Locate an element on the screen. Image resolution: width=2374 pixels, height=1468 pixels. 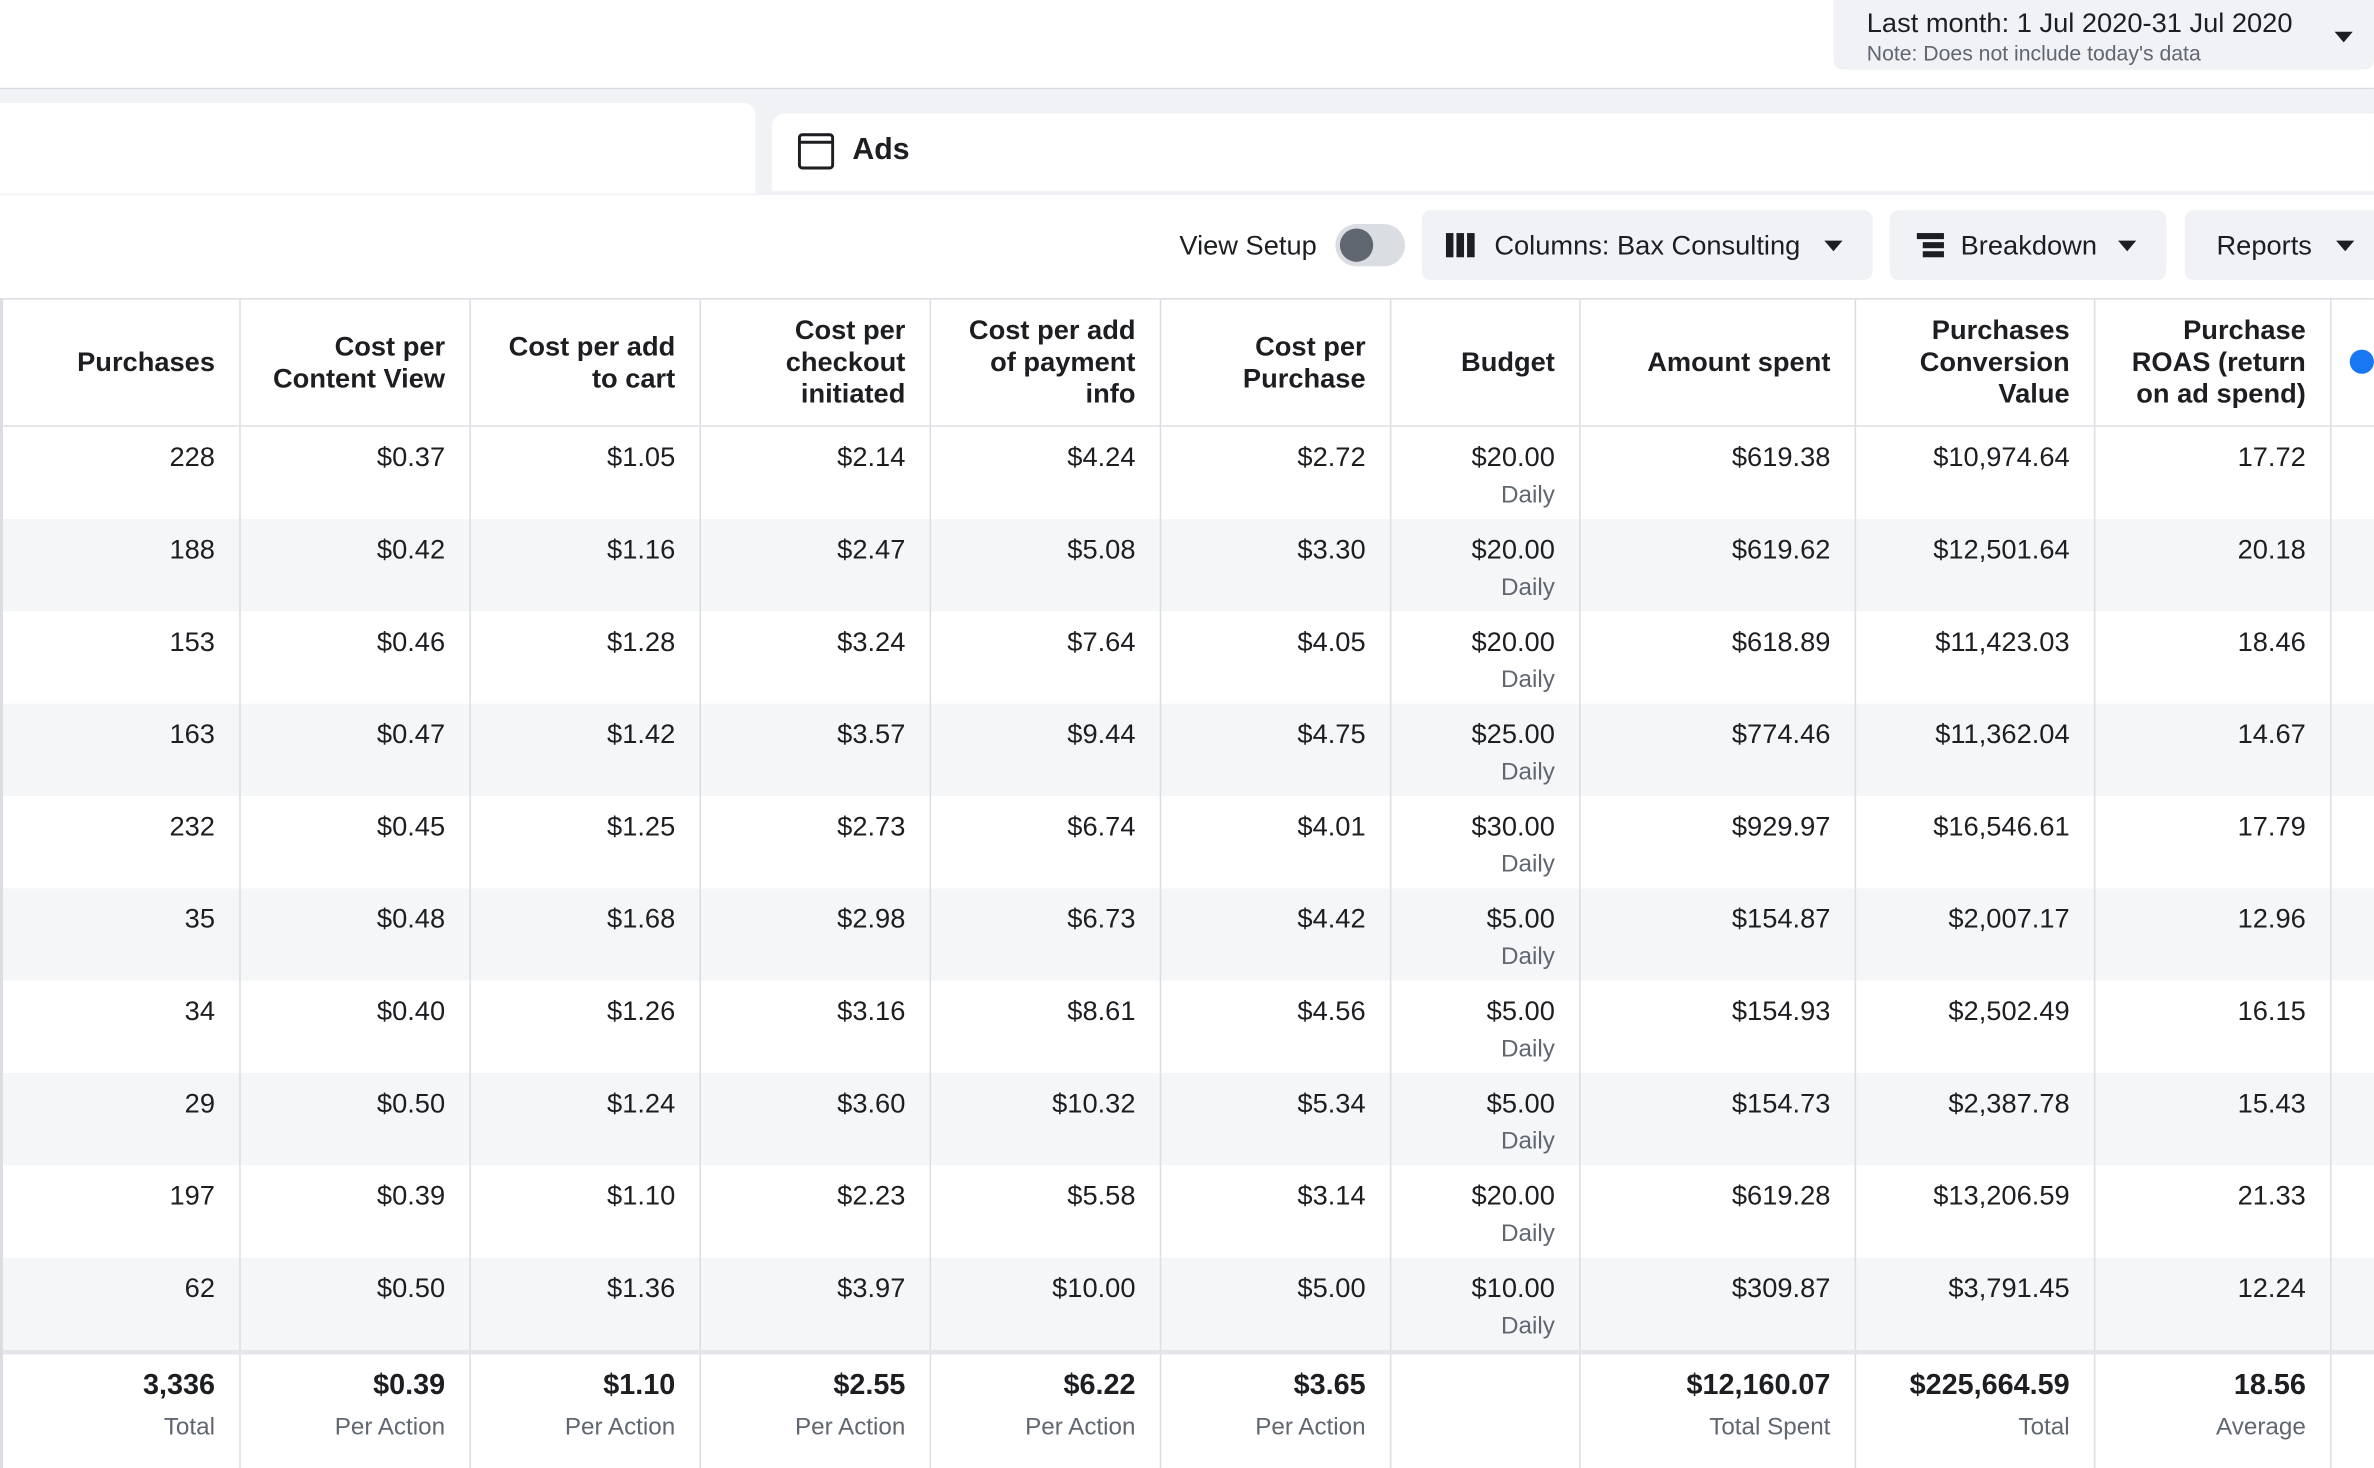
table-cell: $3.60 is located at coordinates (816, 1119).